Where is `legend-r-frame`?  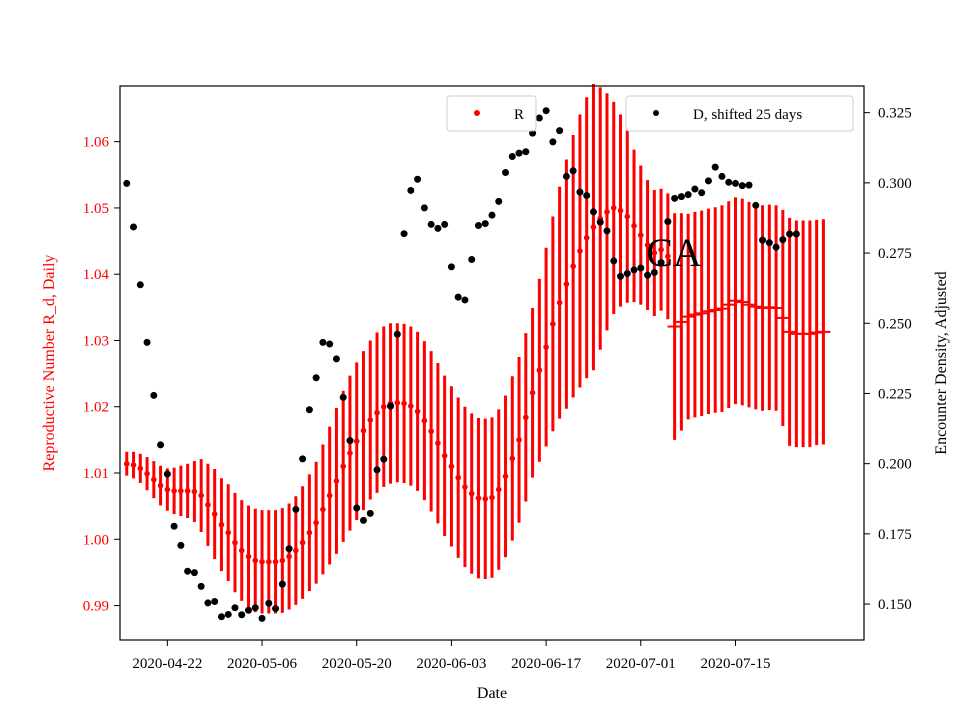 legend-r-frame is located at coordinates (491, 113).